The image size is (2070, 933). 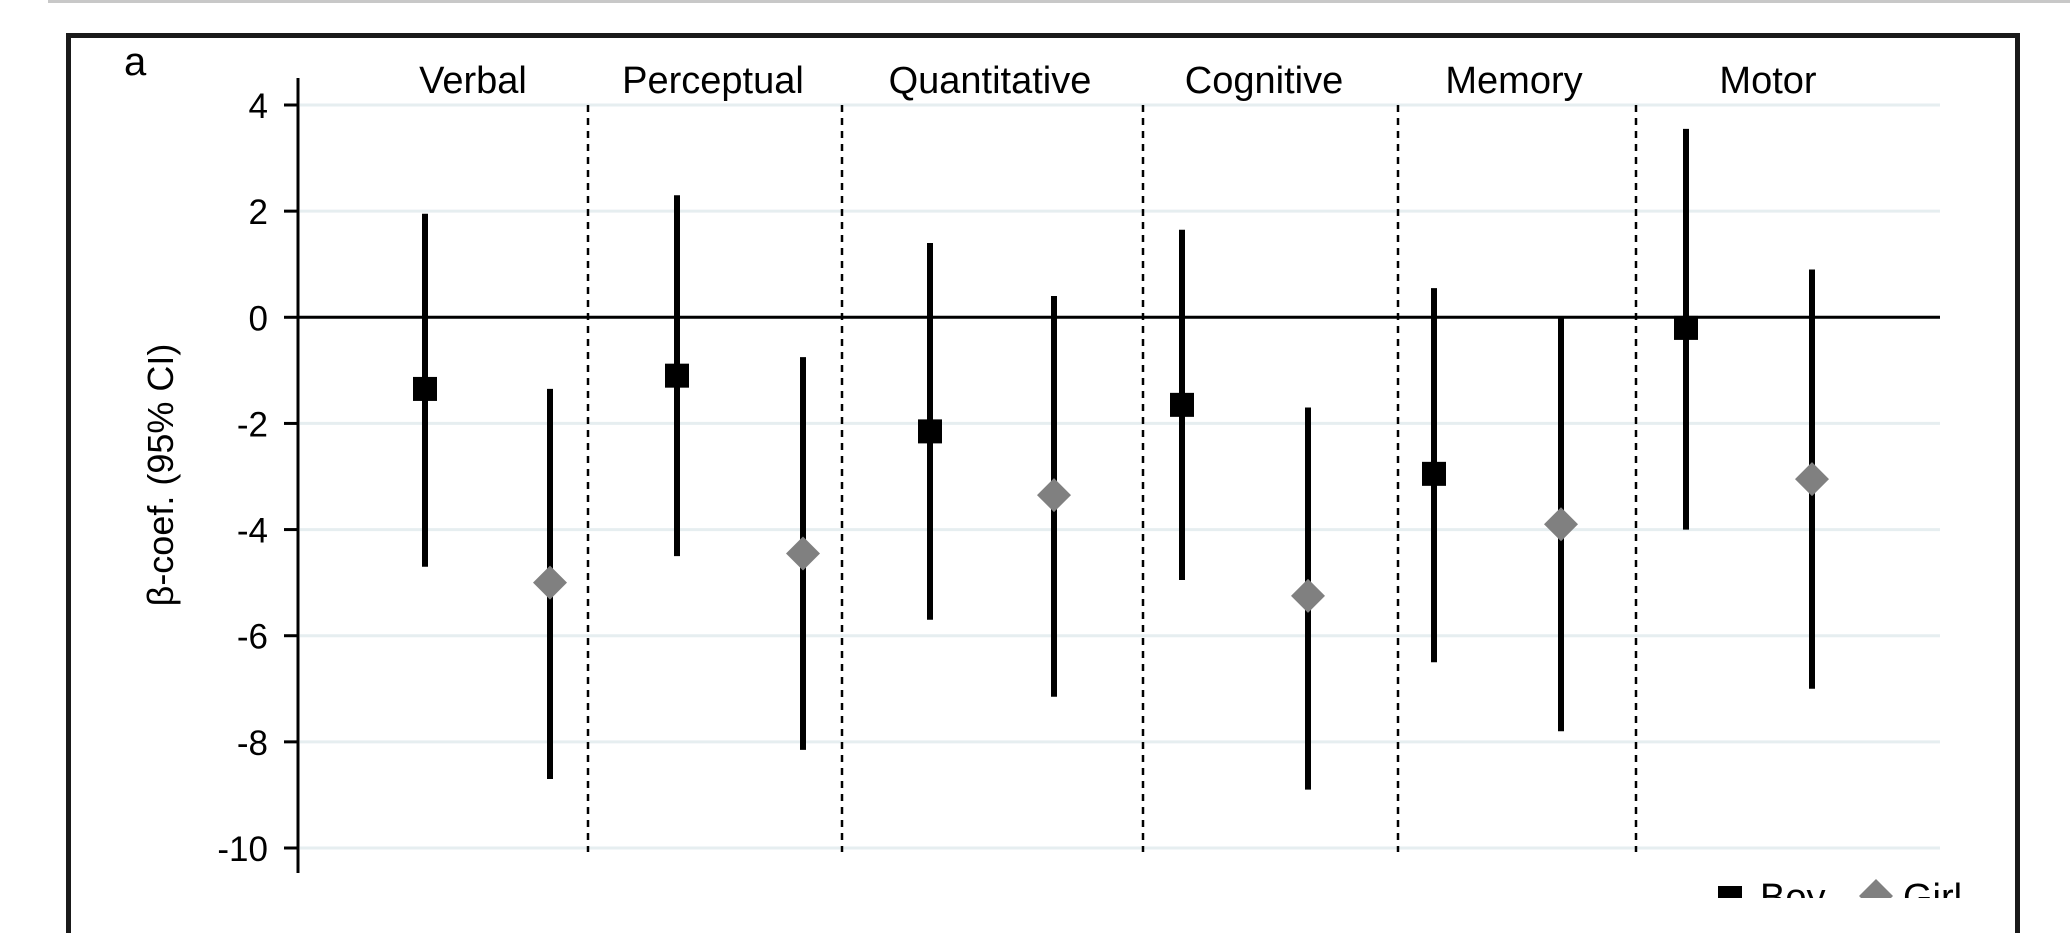 What do you see at coordinates (258, 212) in the screenshot?
I see `y-tick-label: 2` at bounding box center [258, 212].